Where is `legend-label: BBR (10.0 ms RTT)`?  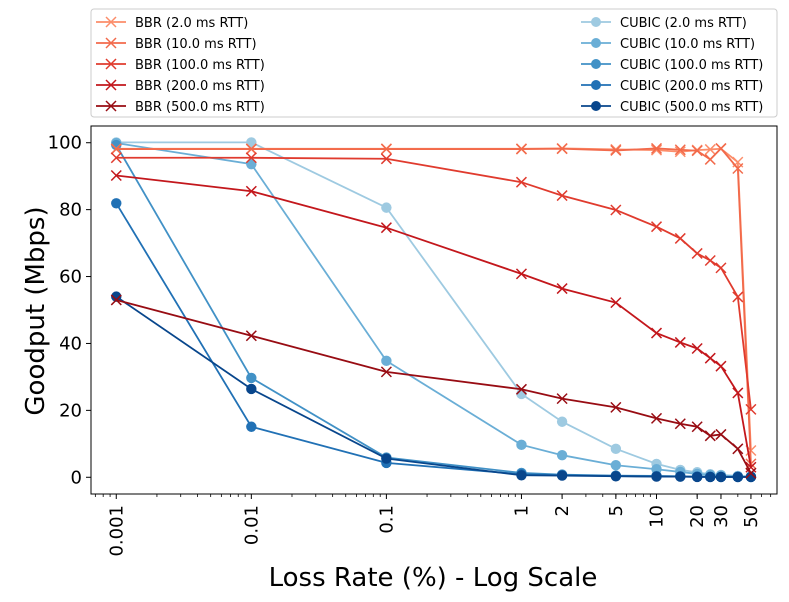
legend-label: BBR (10.0 ms RTT) is located at coordinates (196, 44).